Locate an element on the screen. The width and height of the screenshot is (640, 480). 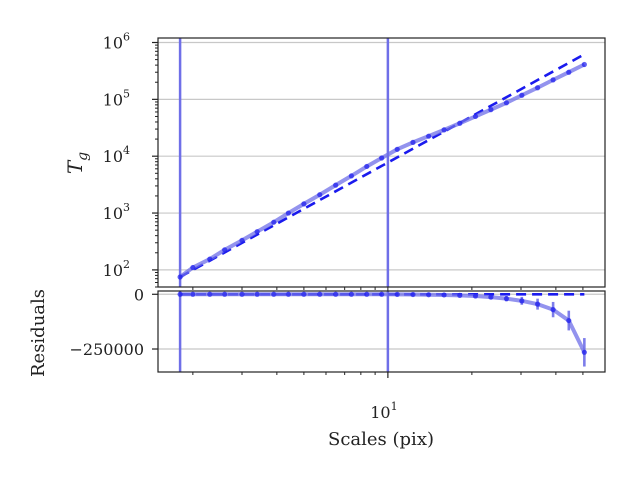
residuals-x-tick-exponent: 1 is located at coordinates (394, 406).